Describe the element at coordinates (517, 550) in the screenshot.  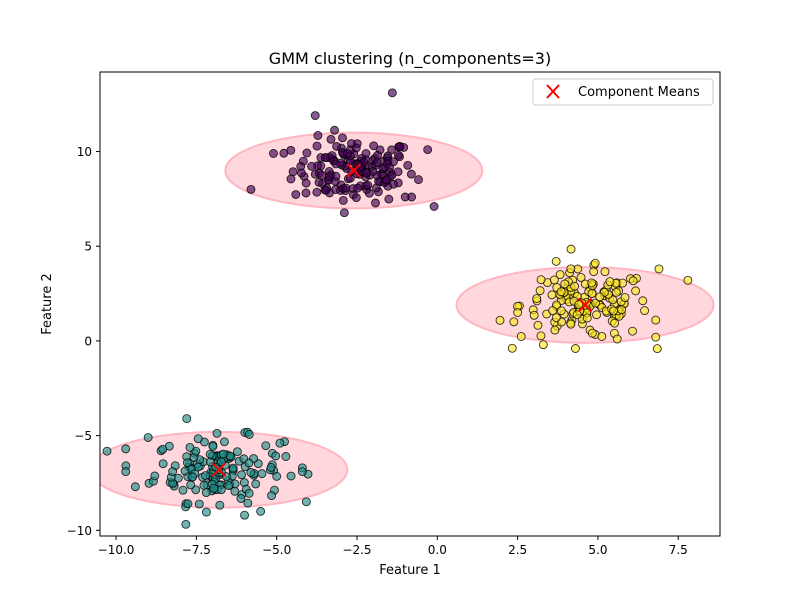
I see `x-tick-label: 2.5` at that location.